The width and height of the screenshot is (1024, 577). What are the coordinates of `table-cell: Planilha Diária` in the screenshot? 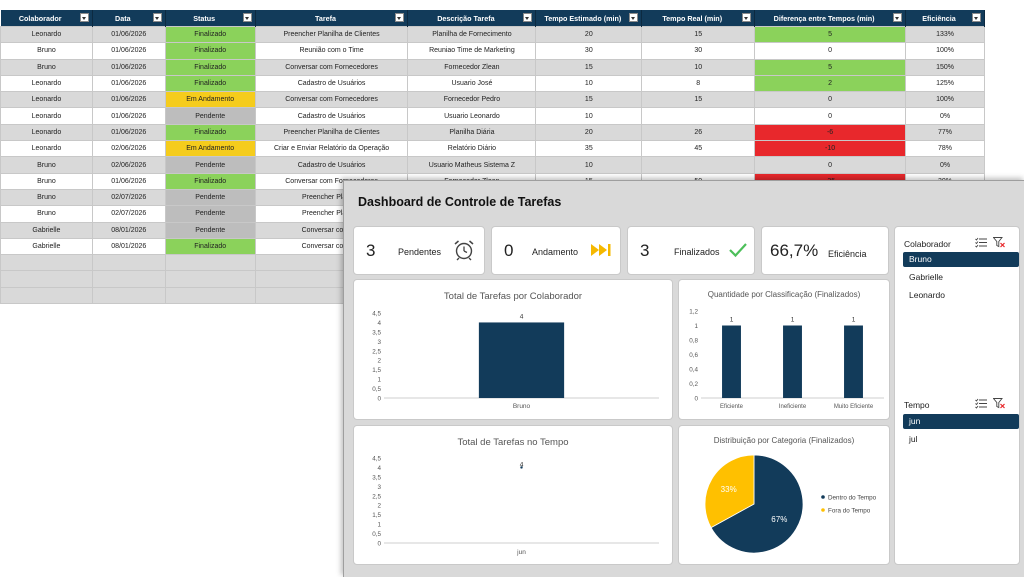 It's located at (472, 132).